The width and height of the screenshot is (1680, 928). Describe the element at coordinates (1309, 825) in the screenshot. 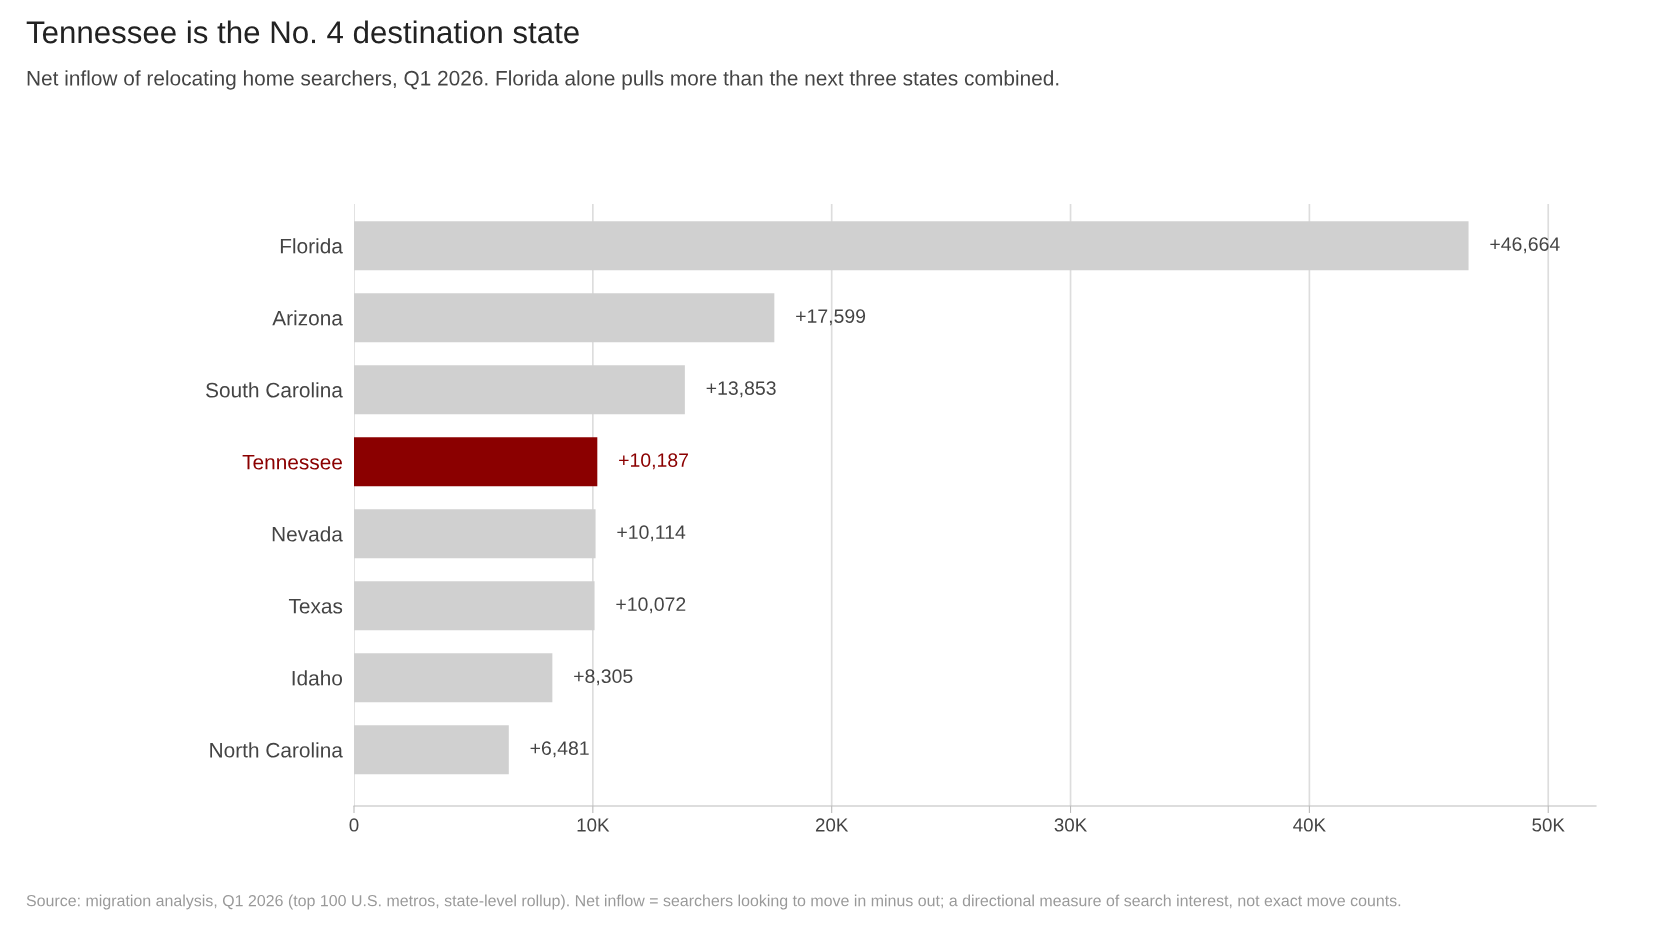

I see `x-tick-label: 40K` at that location.